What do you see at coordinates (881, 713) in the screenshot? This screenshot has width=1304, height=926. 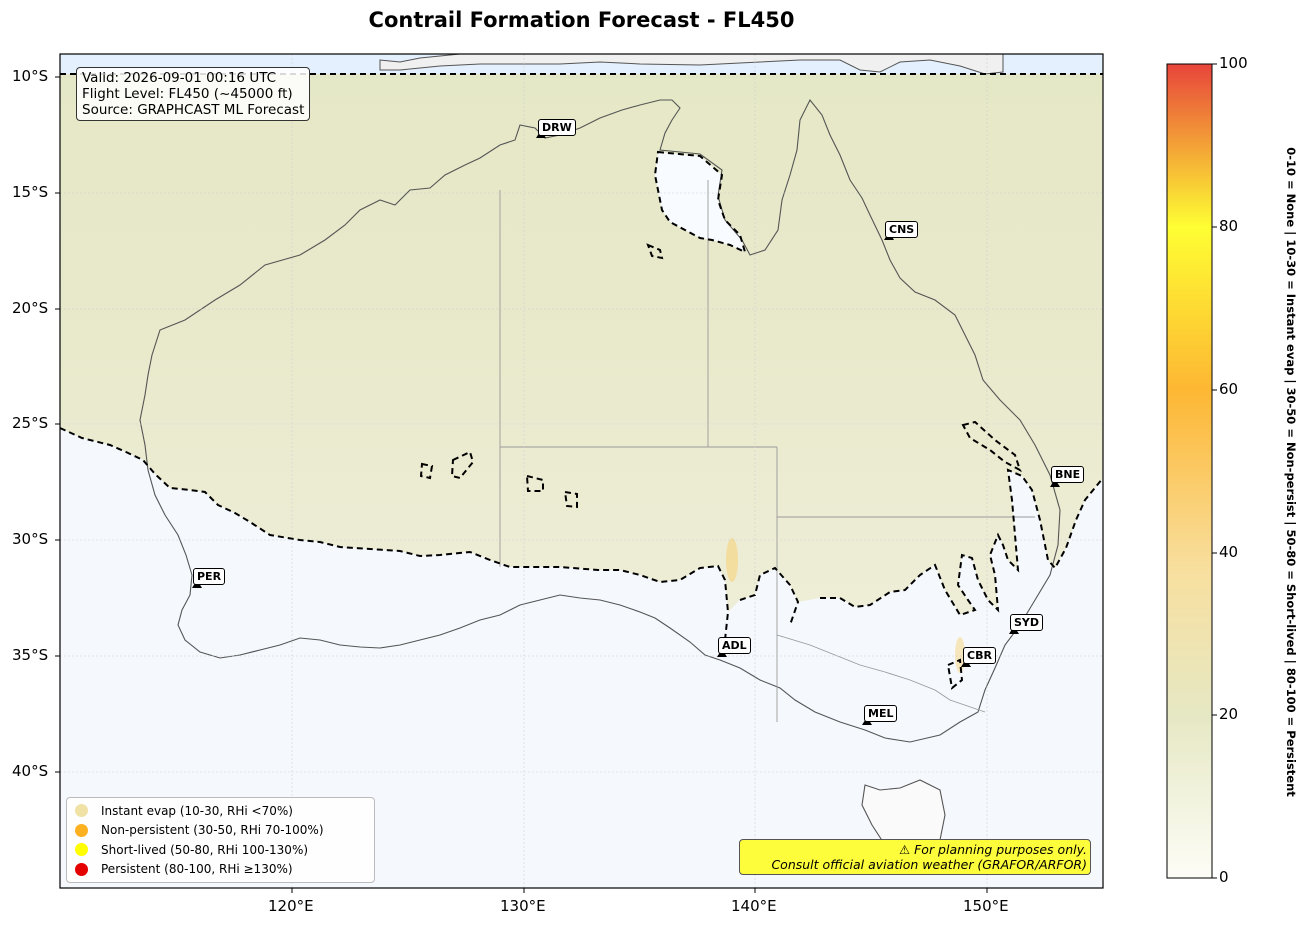 I see `city-label-mel: MEL` at bounding box center [881, 713].